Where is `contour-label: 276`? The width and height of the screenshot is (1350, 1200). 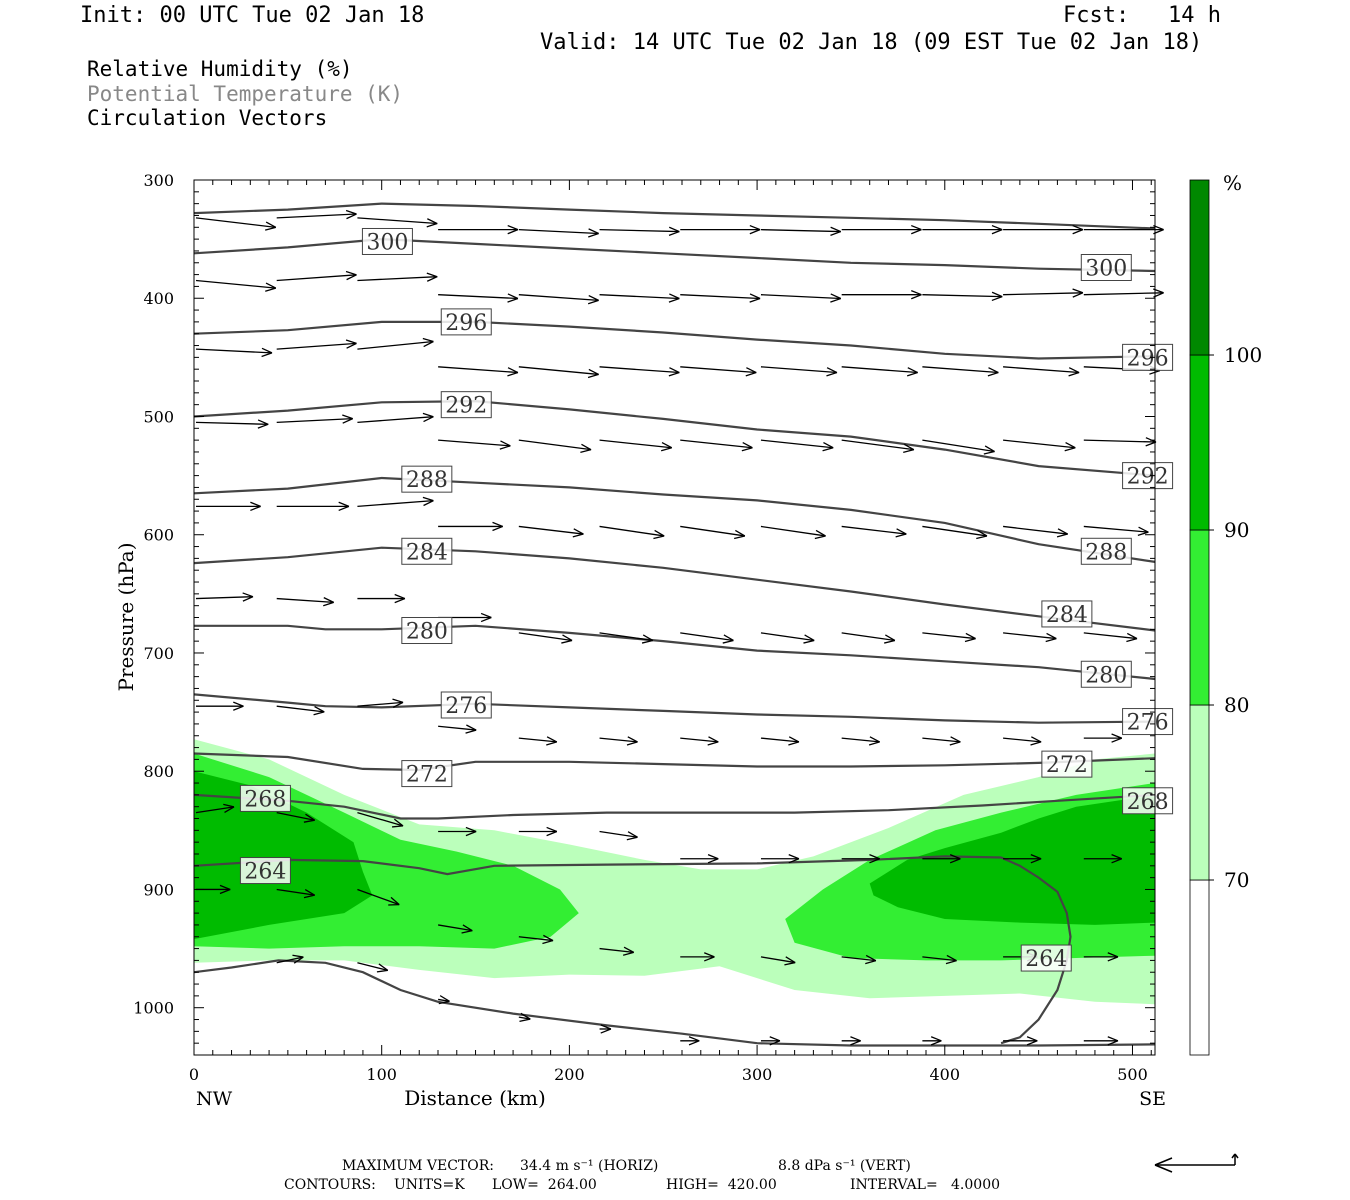
contour-label: 276 is located at coordinates (1148, 723).